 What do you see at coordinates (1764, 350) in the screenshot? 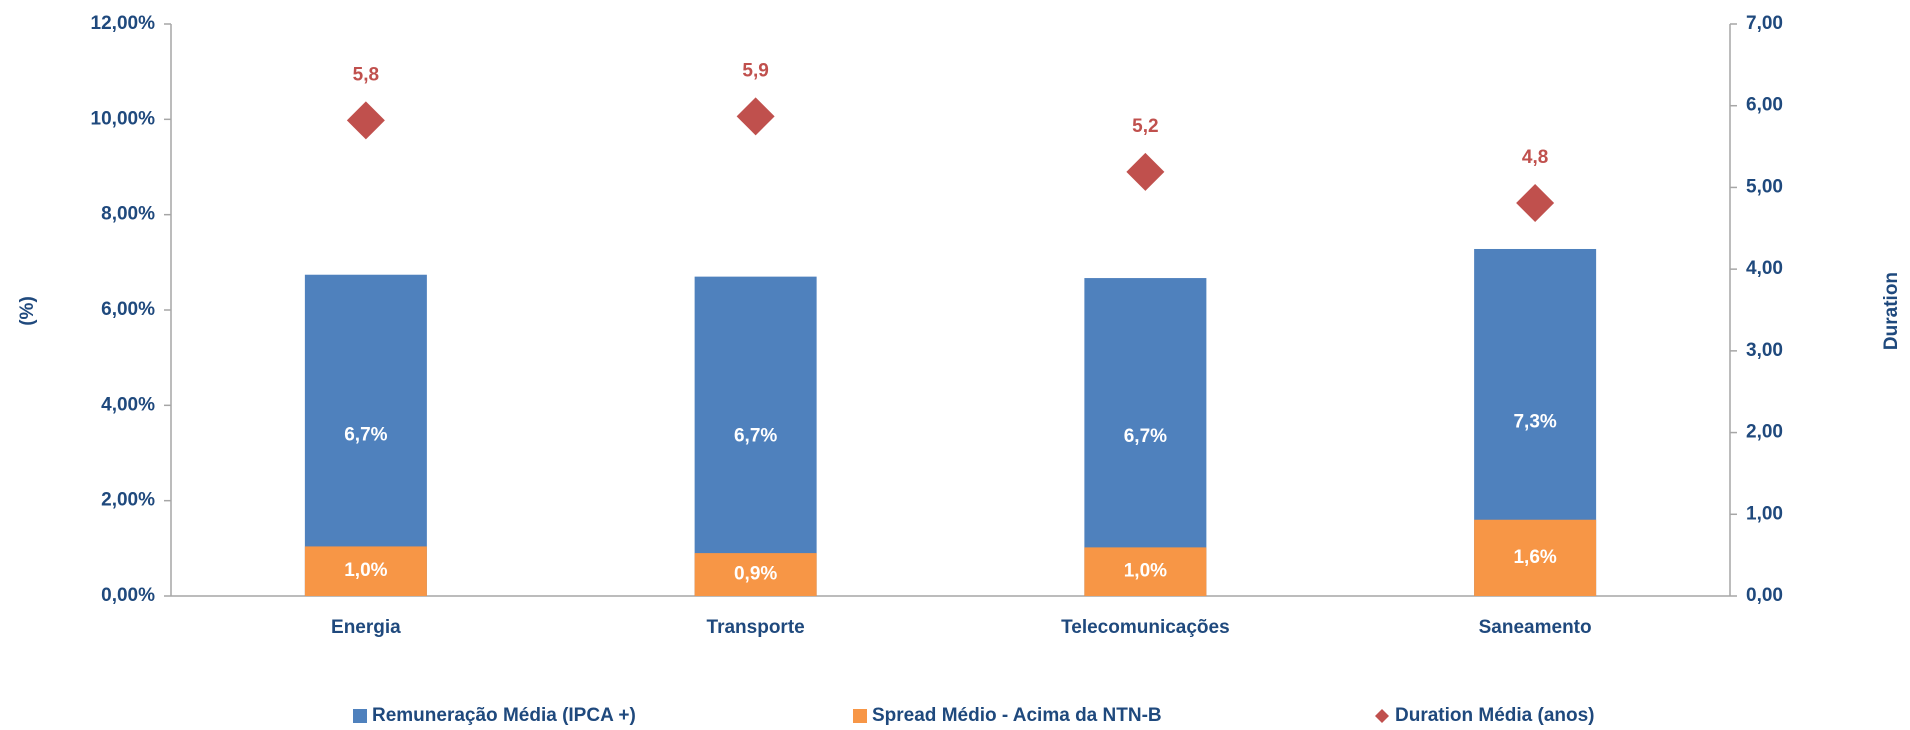
I see `y2-tick-label: 3,00` at bounding box center [1764, 350].